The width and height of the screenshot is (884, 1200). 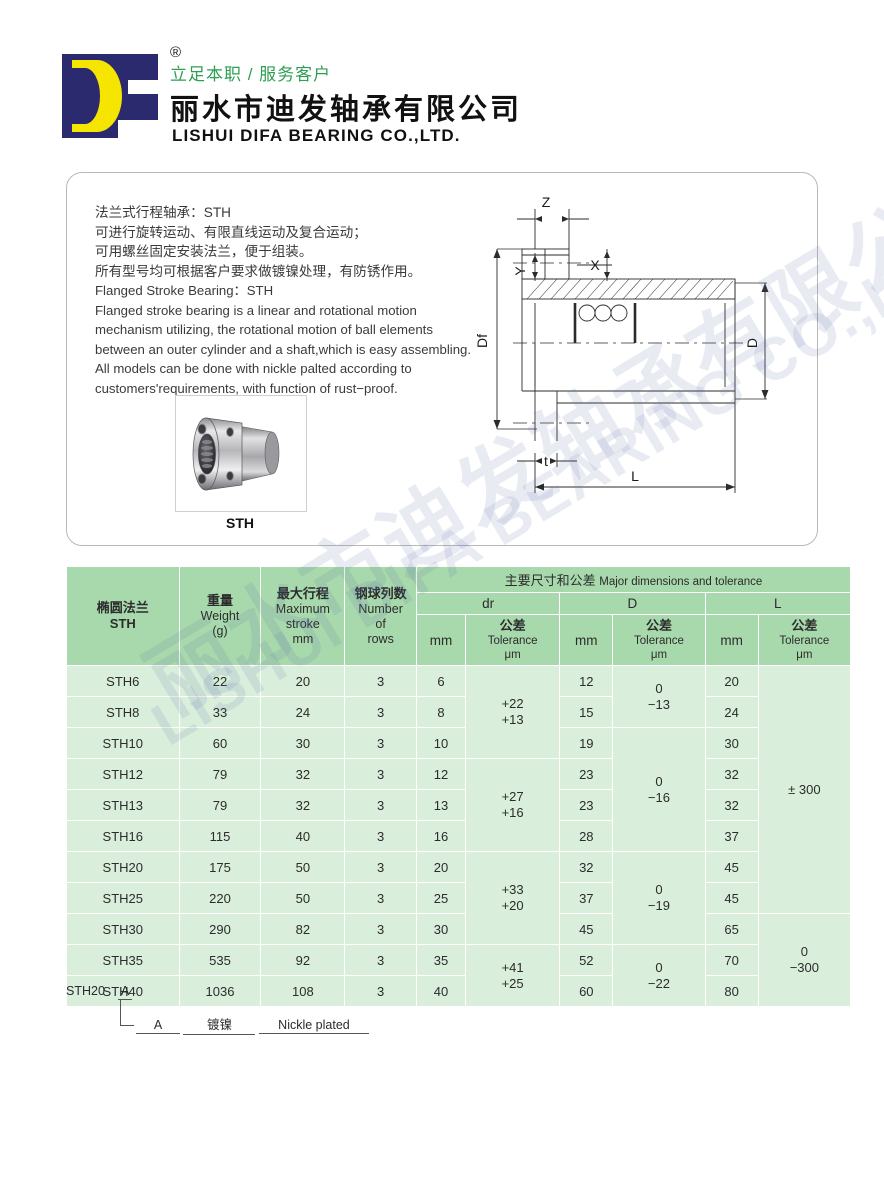 What do you see at coordinates (220, 631) in the screenshot?
I see `col-header-weight-unit: (g)` at bounding box center [220, 631].